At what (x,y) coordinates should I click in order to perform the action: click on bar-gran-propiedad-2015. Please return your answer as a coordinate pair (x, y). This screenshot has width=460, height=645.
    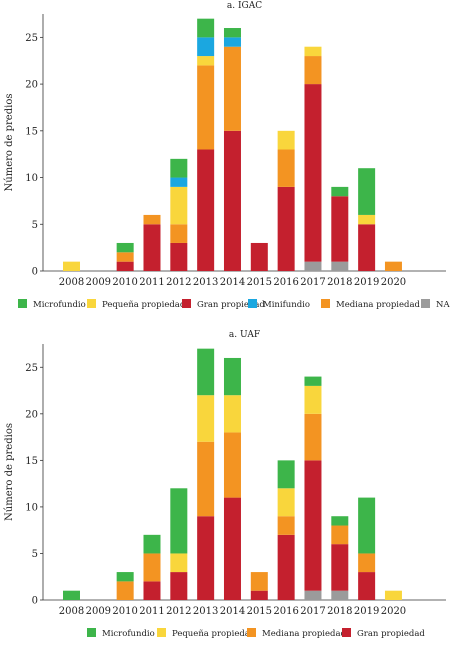
    Looking at the image, I should click on (259, 256).